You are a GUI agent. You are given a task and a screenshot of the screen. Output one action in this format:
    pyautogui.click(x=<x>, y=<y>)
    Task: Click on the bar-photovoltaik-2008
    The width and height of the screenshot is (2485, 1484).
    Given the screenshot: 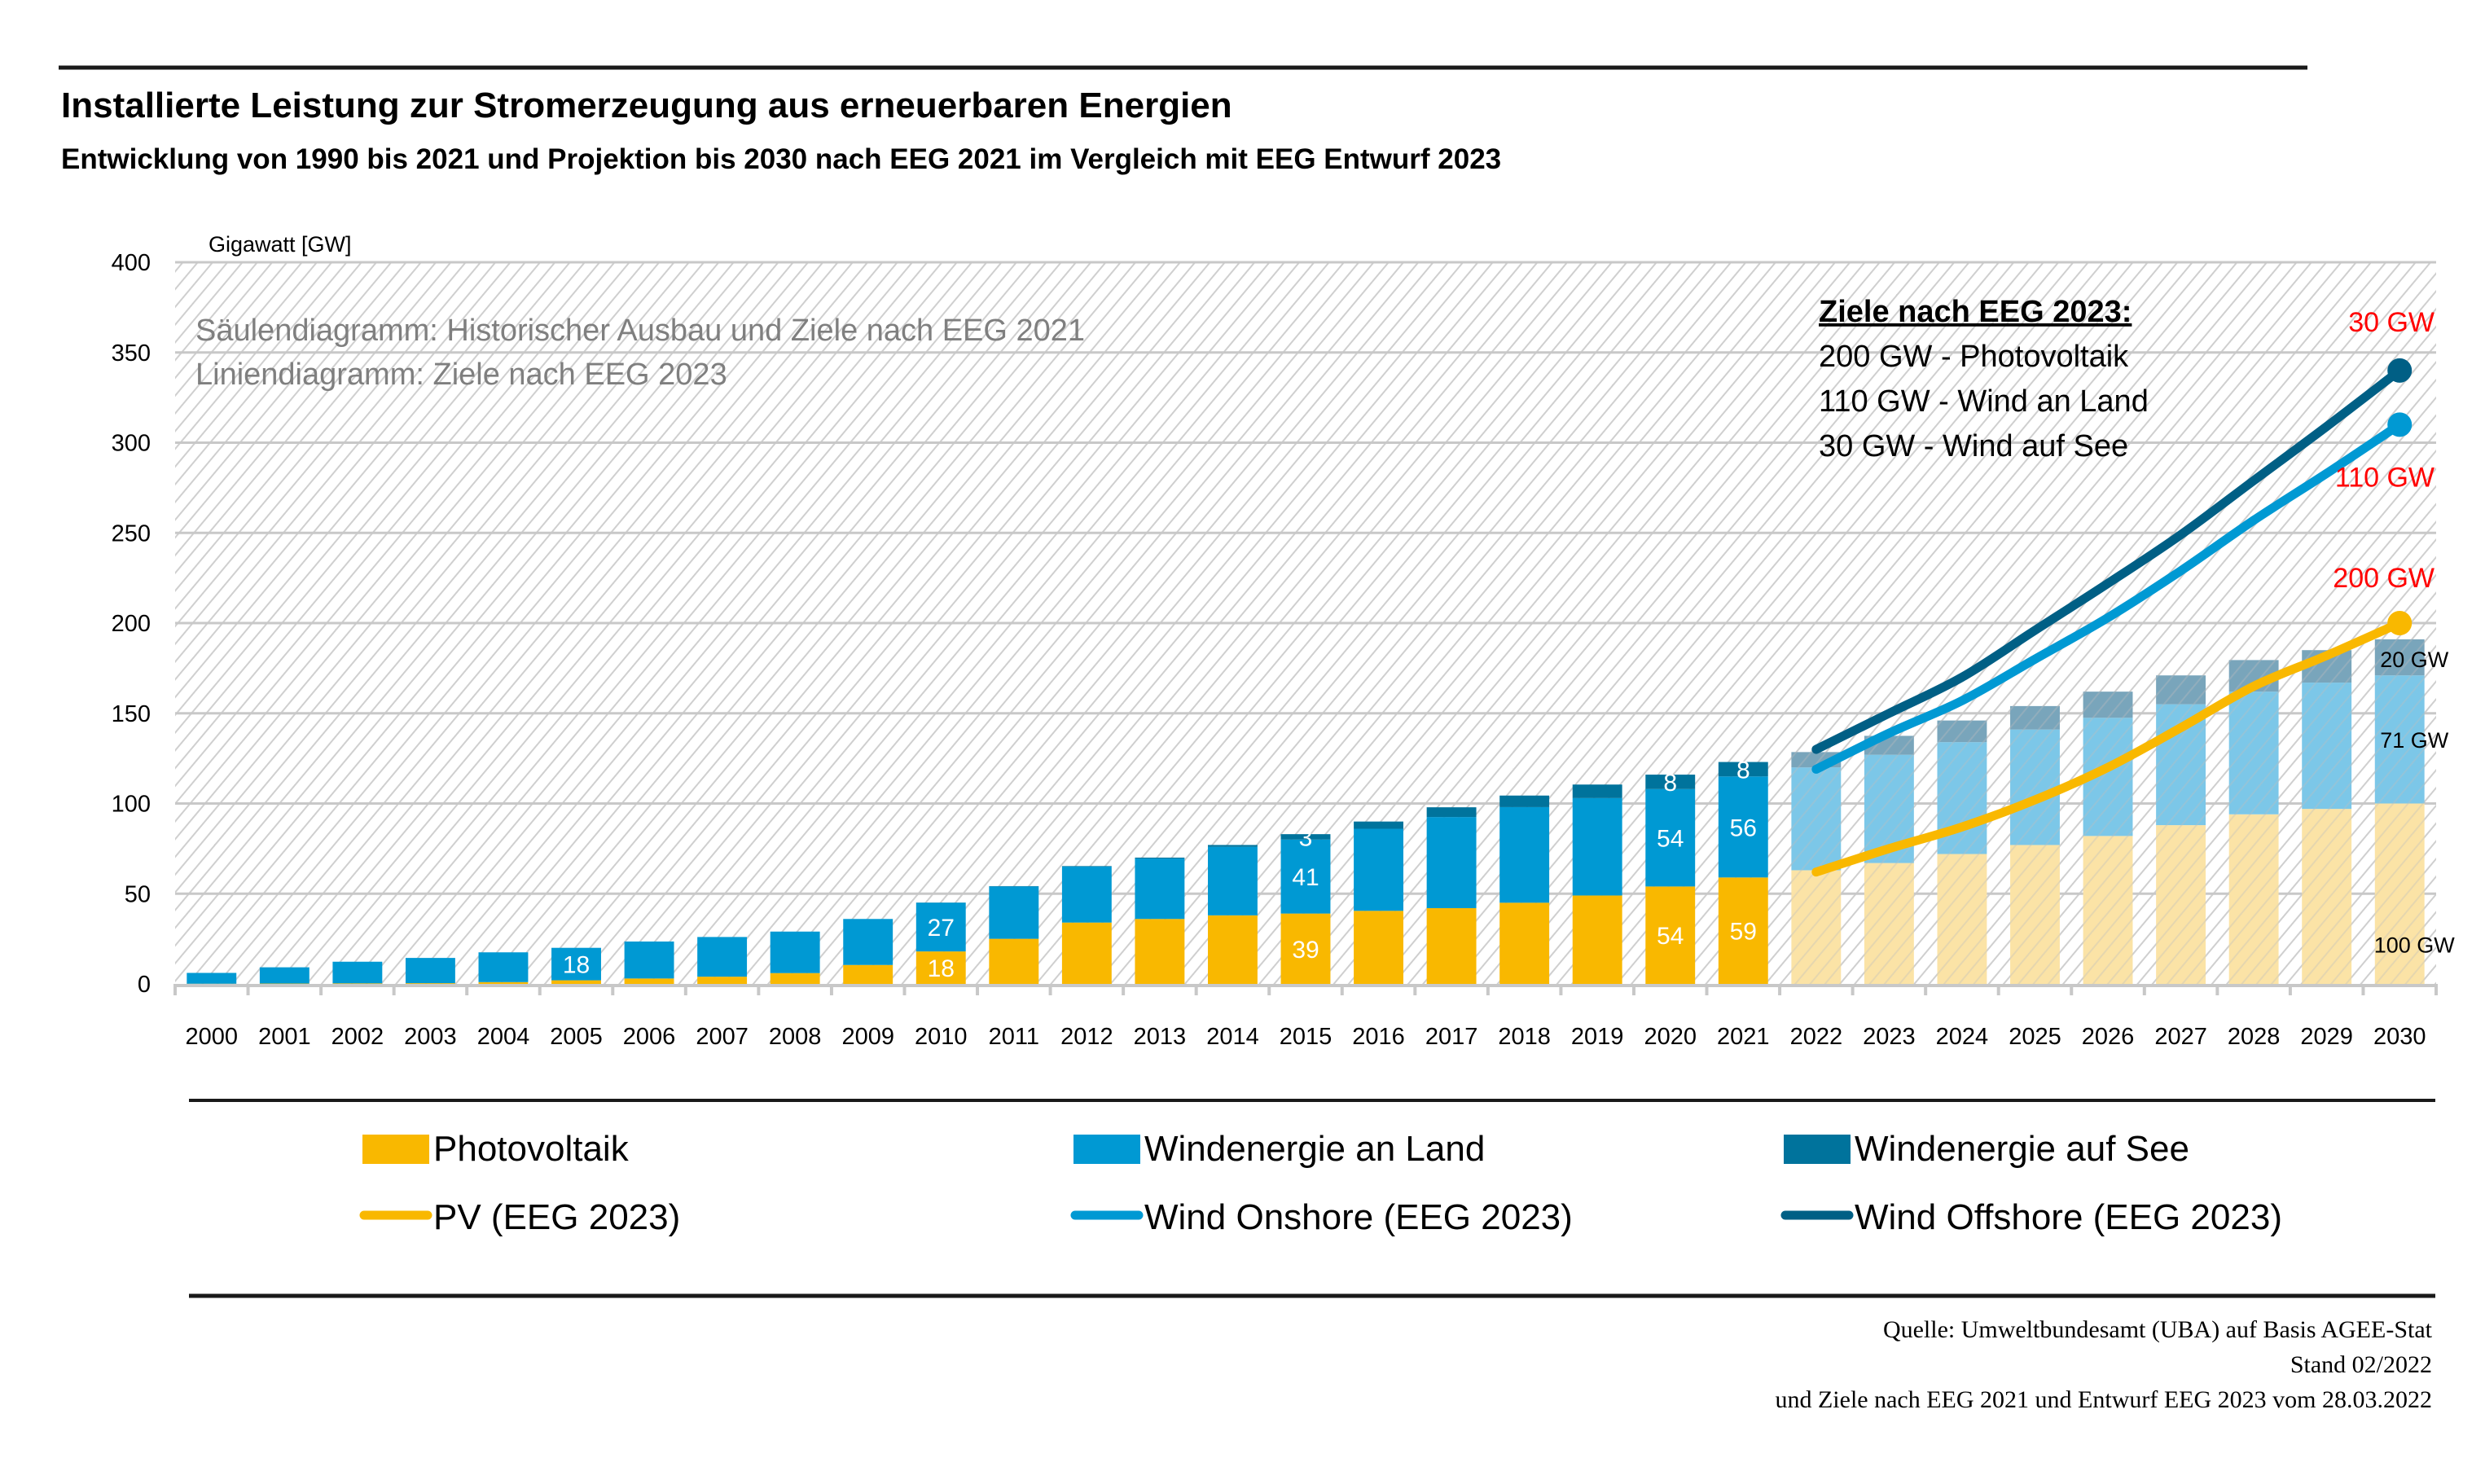 What is the action you would take?
    pyautogui.click(x=795, y=978)
    